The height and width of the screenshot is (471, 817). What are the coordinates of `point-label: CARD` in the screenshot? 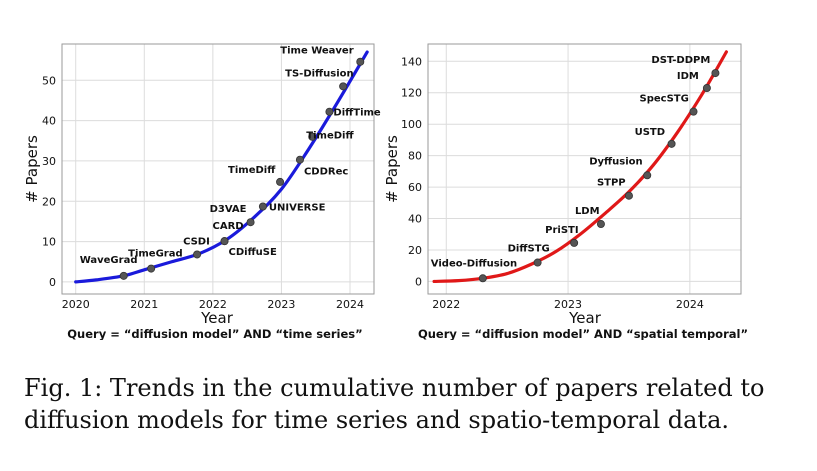 It's located at (228, 226).